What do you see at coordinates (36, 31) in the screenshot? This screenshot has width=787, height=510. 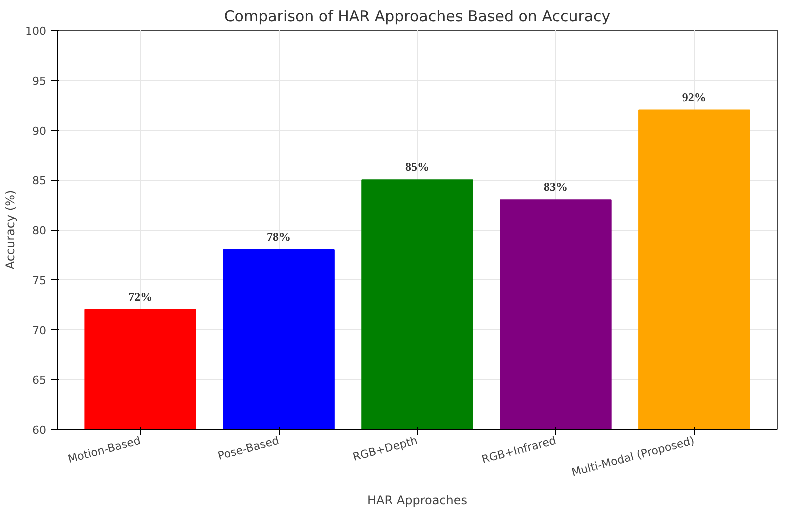 I see `y-tick-label: 100` at bounding box center [36, 31].